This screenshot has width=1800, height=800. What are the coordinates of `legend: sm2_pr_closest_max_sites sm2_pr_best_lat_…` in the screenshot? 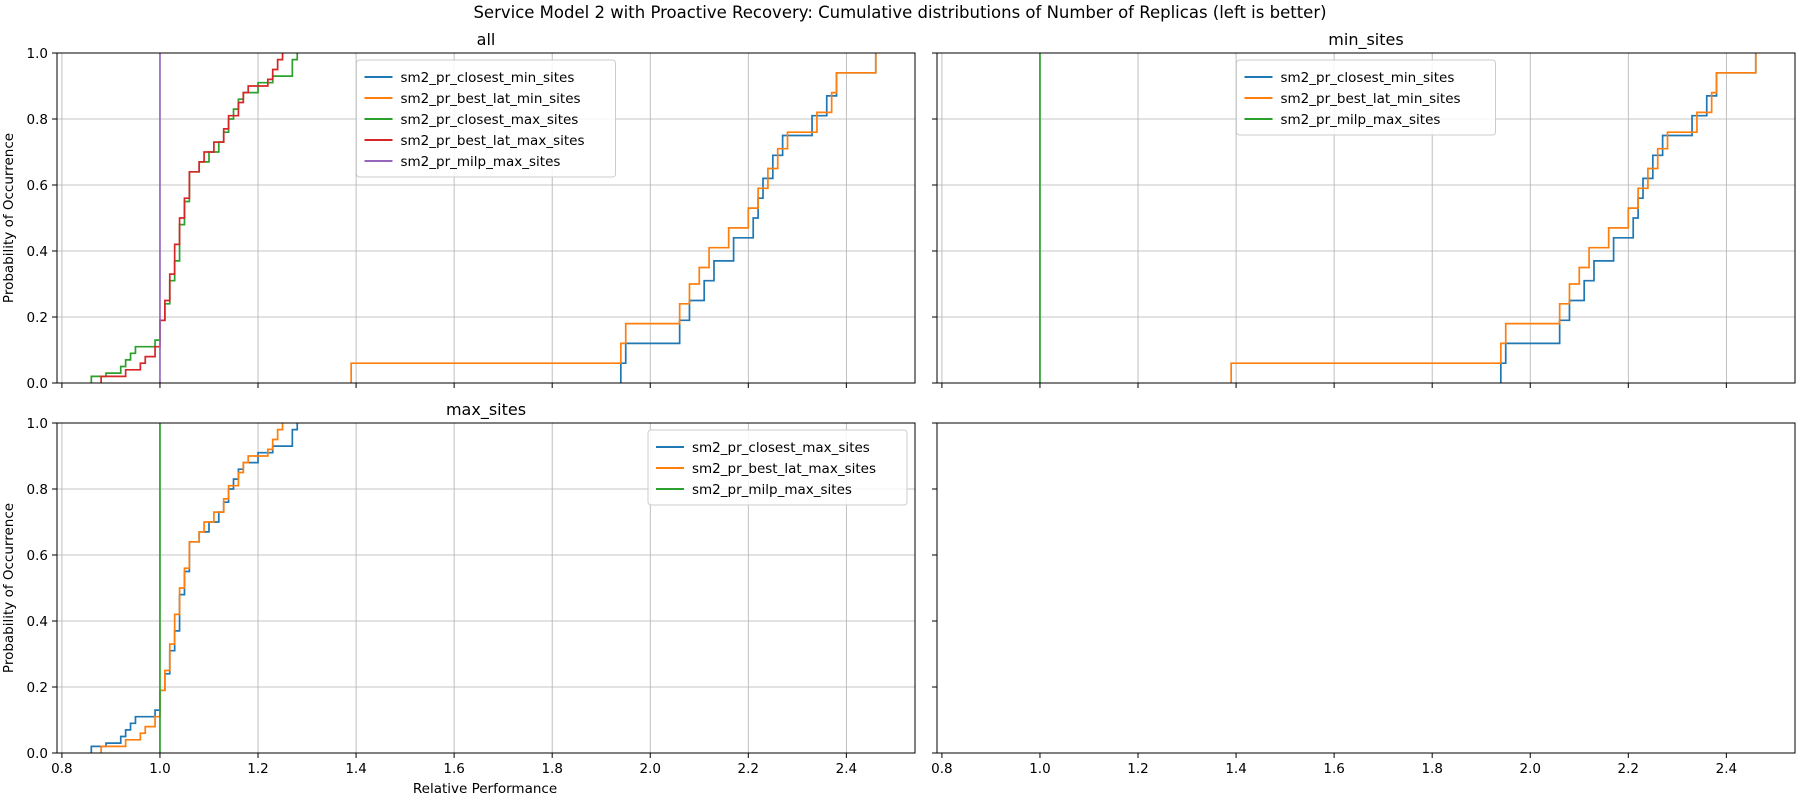 It's located at (777, 467).